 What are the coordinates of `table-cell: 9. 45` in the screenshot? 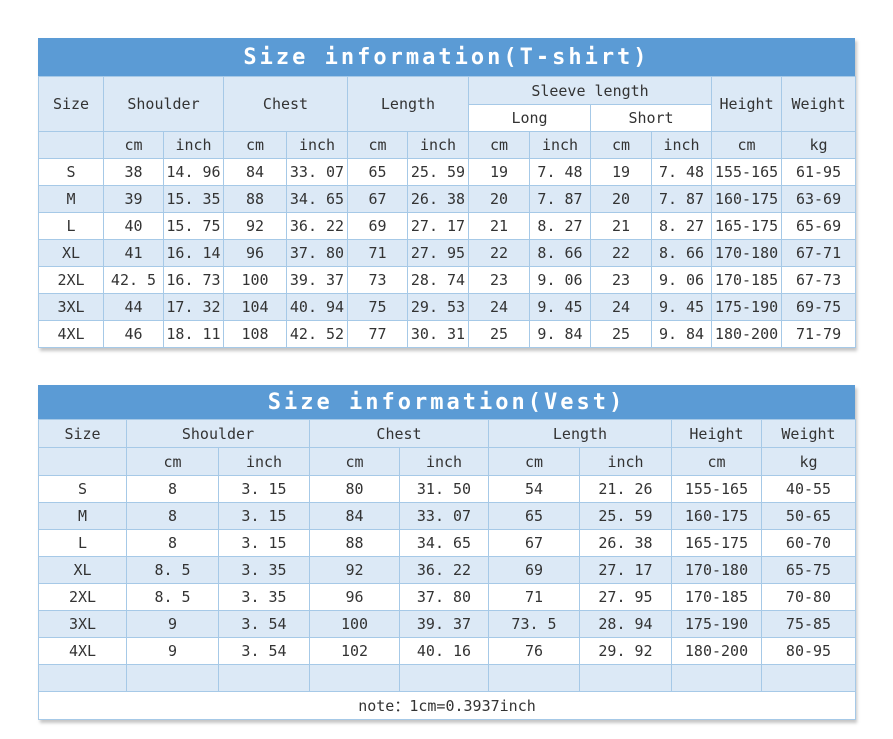 It's located at (560, 307).